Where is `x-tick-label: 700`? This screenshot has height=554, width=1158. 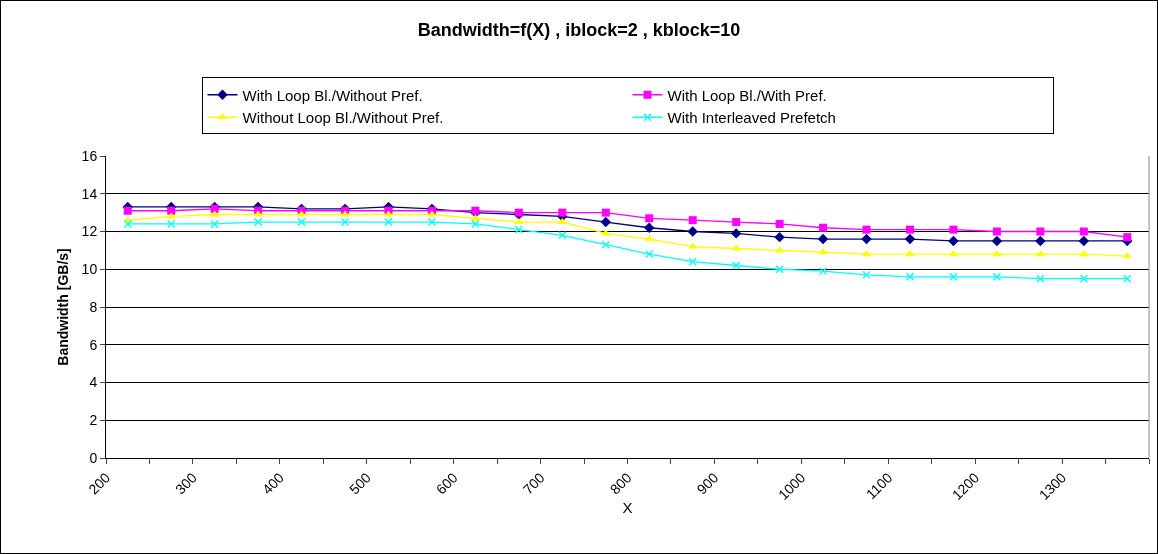 x-tick-label: 700 is located at coordinates (533, 483).